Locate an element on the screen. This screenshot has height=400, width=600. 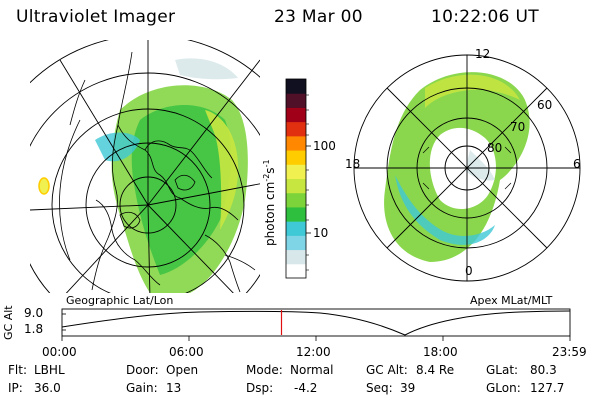
mlt-label-18: 18 is located at coordinates (353, 164).